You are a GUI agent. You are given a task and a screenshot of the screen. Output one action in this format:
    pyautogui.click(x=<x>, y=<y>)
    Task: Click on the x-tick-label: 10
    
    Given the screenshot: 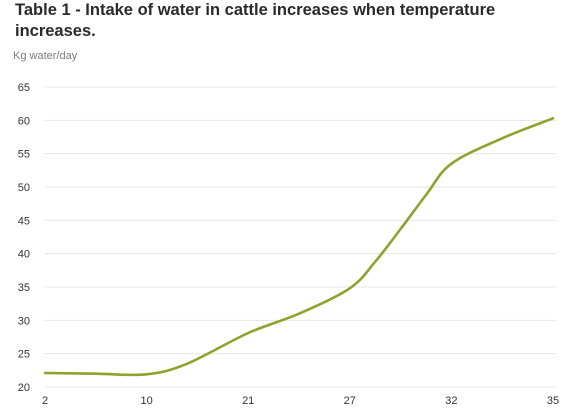 What is the action you would take?
    pyautogui.click(x=146, y=401)
    